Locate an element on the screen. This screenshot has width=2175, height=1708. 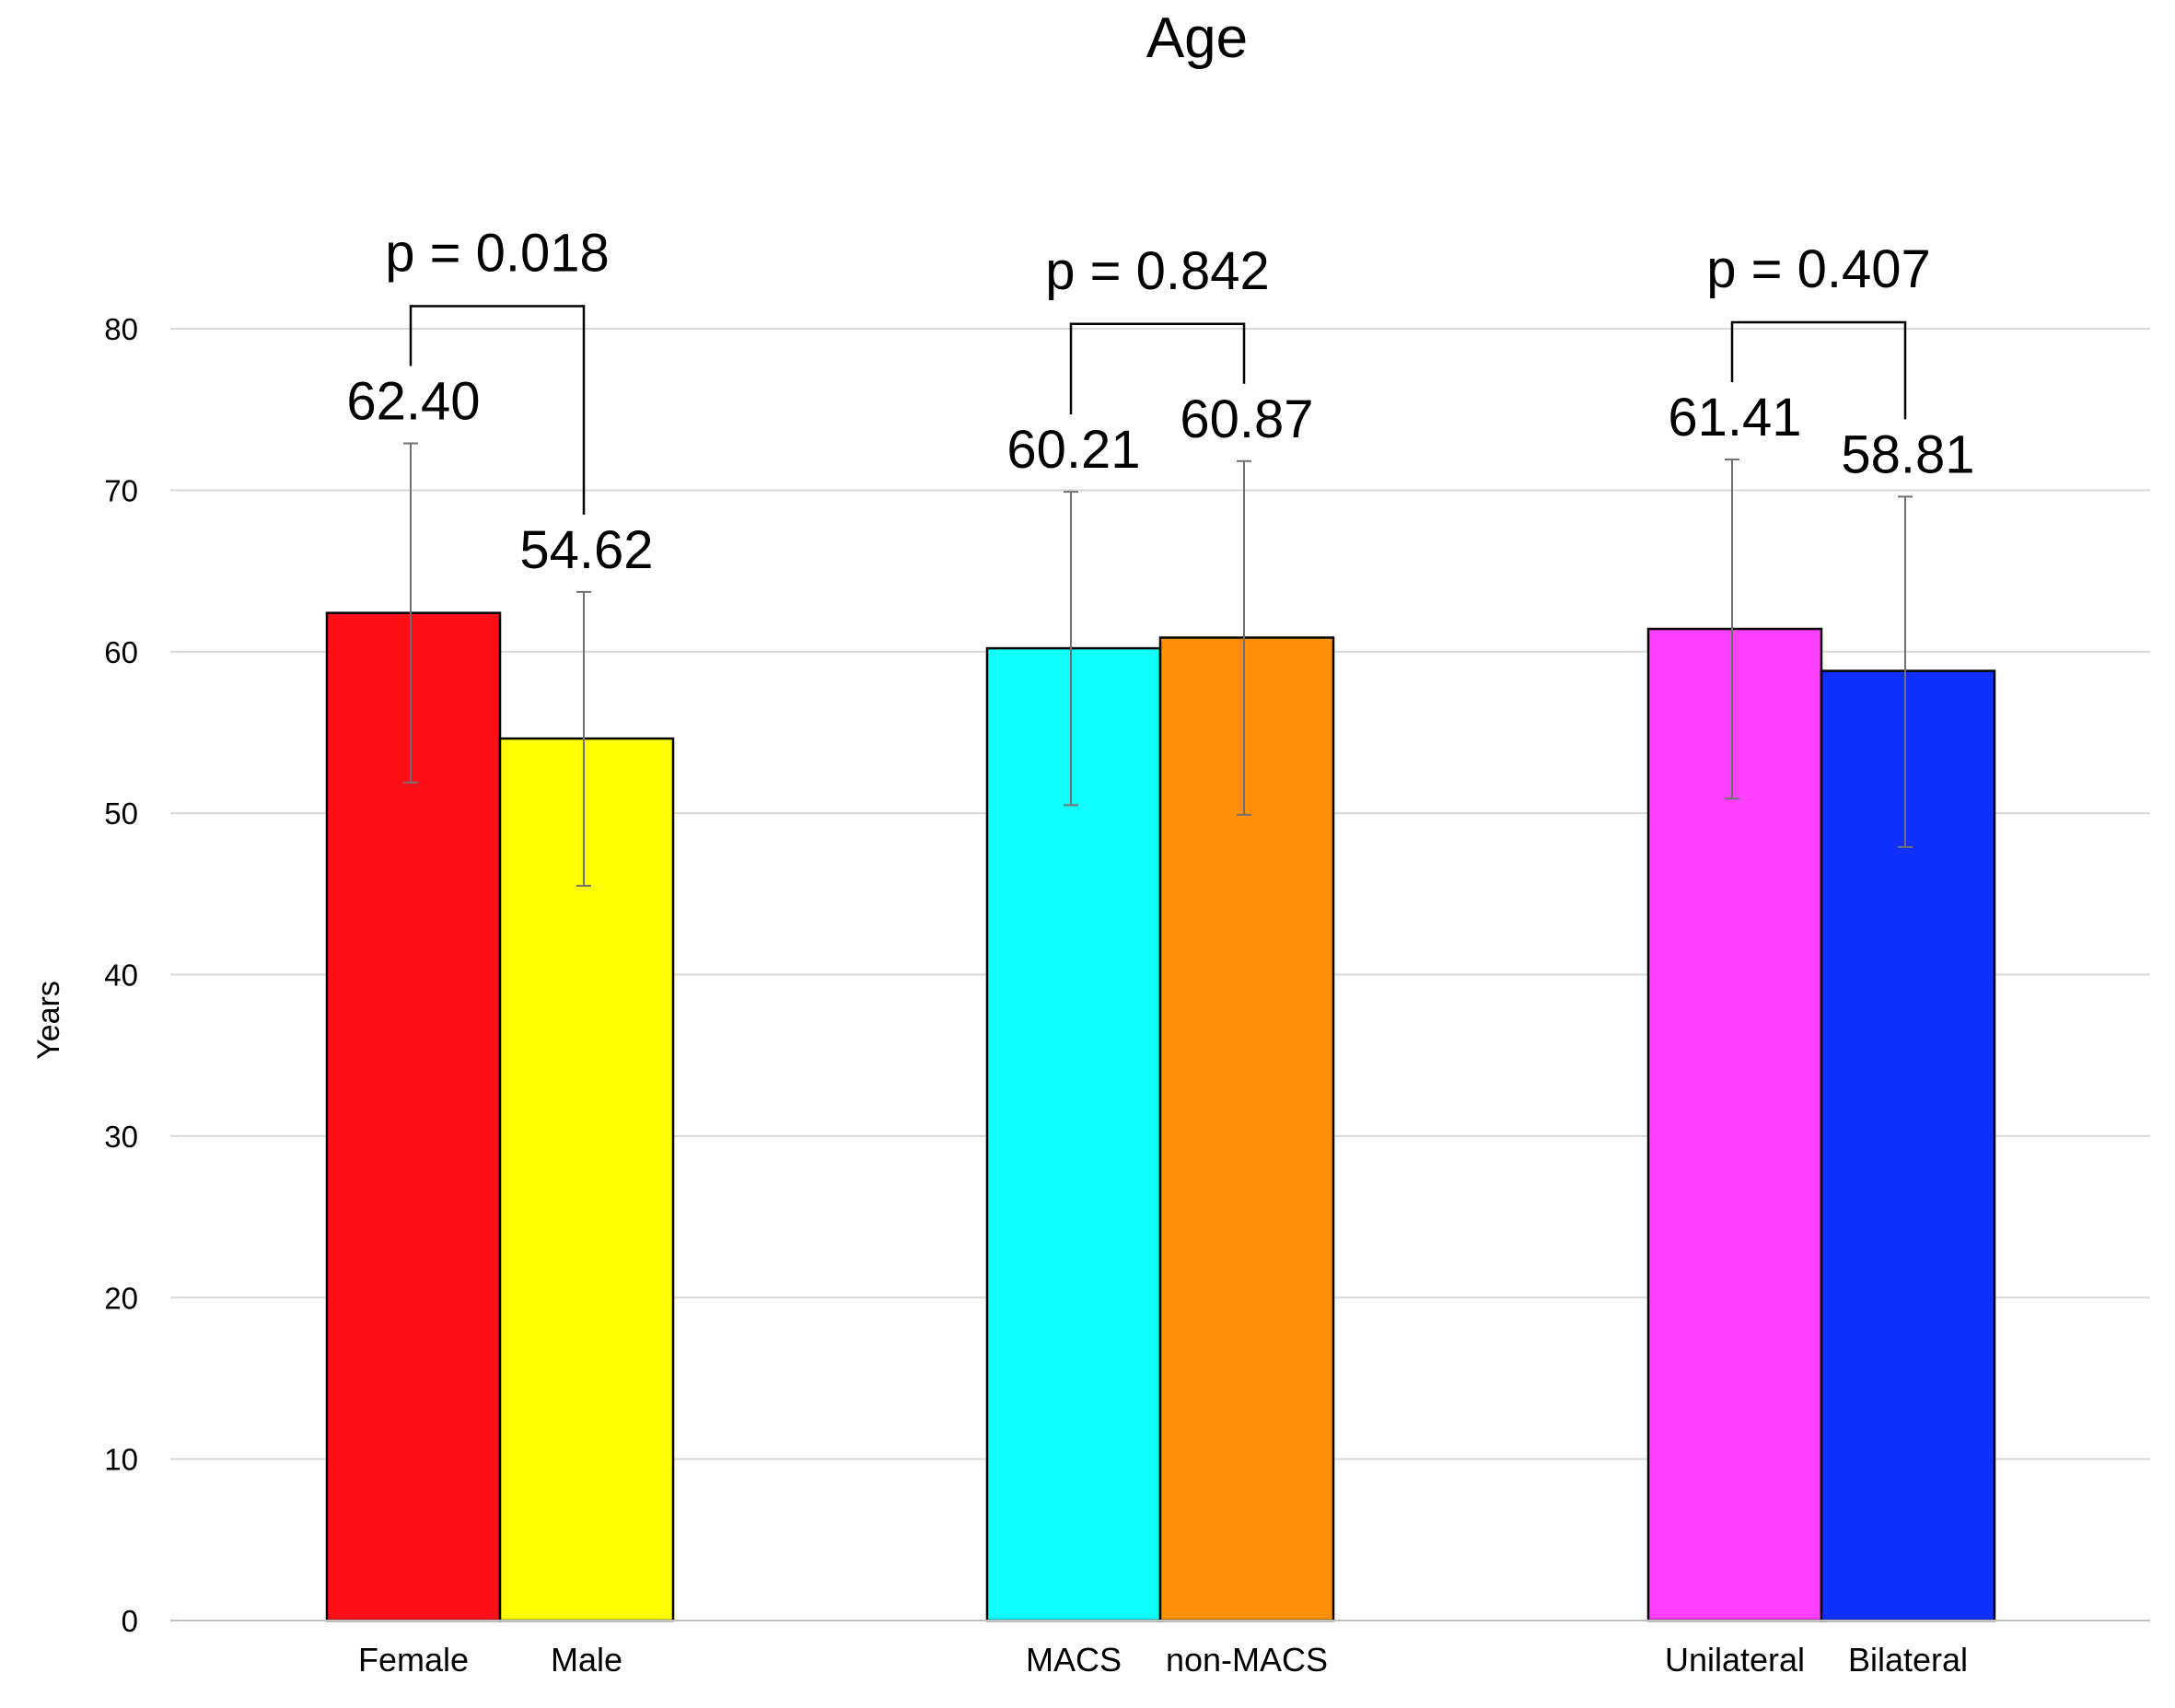
data-labels: 62.40 54.62 60.21 60.87 61.41 58.81 is located at coordinates (1160, 476).